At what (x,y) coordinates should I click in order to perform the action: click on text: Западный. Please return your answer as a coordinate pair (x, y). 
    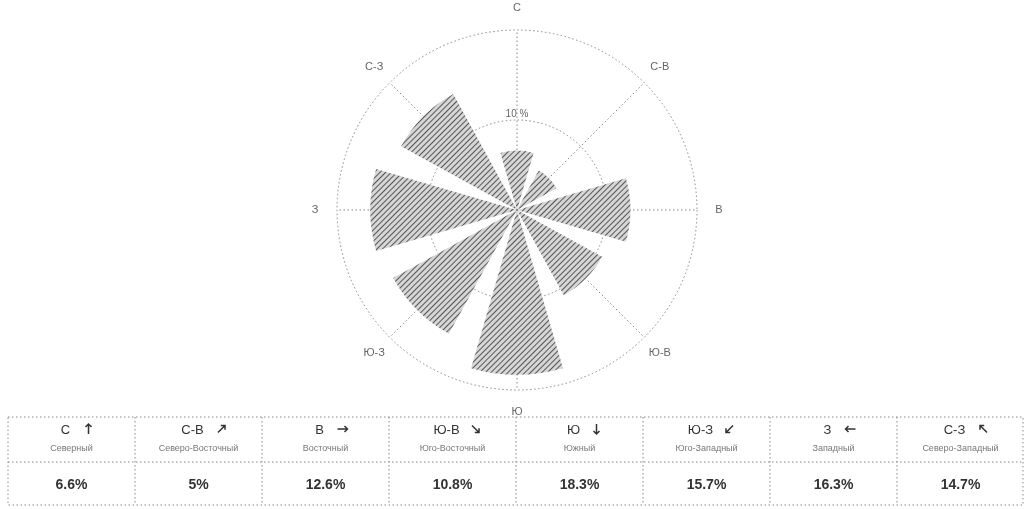
    Looking at the image, I should click on (833, 448).